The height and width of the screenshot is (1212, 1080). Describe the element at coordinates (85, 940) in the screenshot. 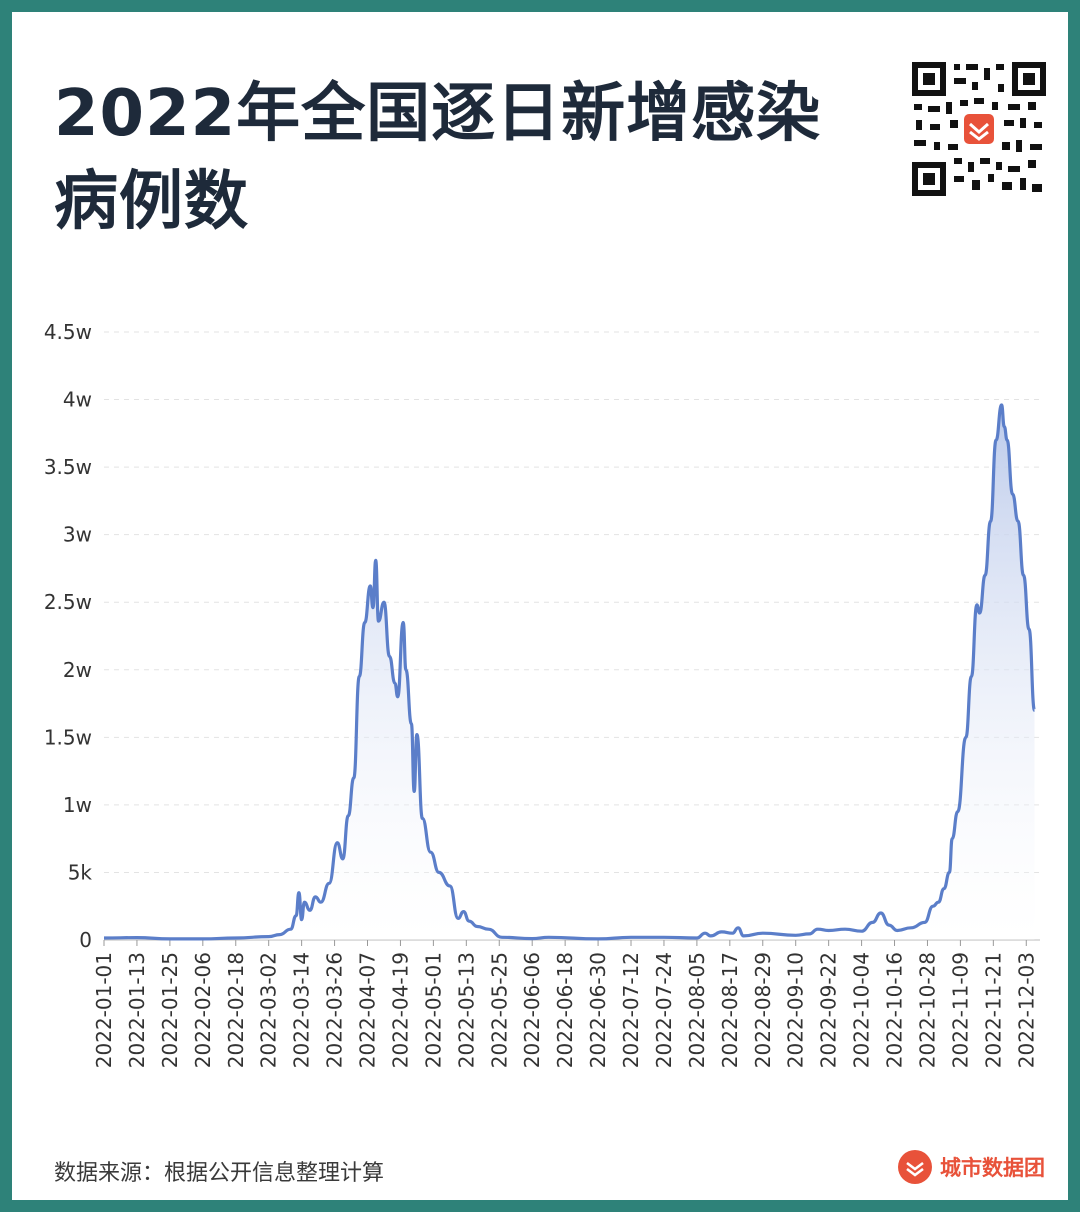

I see `y-tick-label: 0` at that location.